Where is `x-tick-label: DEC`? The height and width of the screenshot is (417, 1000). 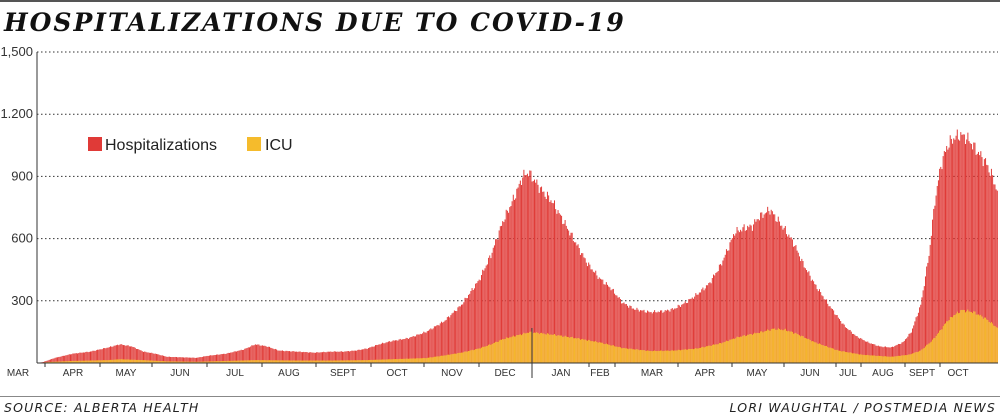 x-tick-label: DEC is located at coordinates (504, 373).